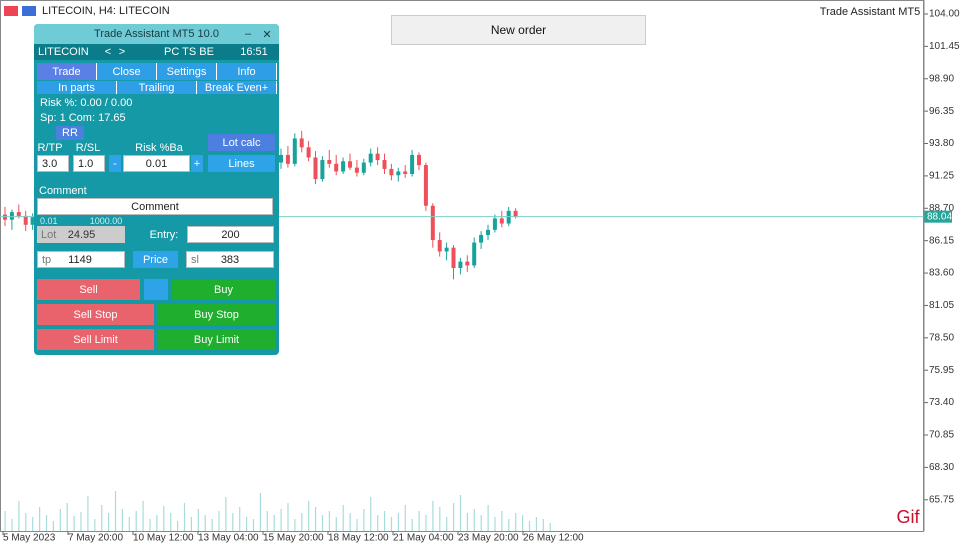  Describe the element at coordinates (189, 52) in the screenshot. I see `mode: PC TS BE` at that location.